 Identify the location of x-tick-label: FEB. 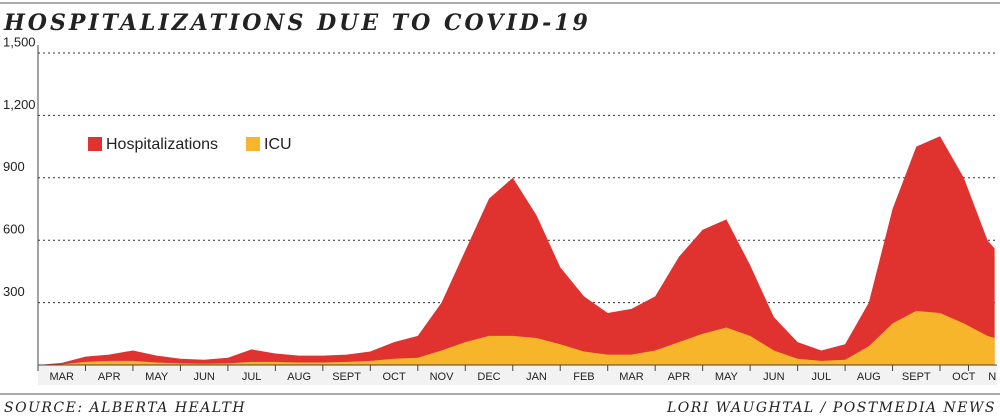
(583, 377).